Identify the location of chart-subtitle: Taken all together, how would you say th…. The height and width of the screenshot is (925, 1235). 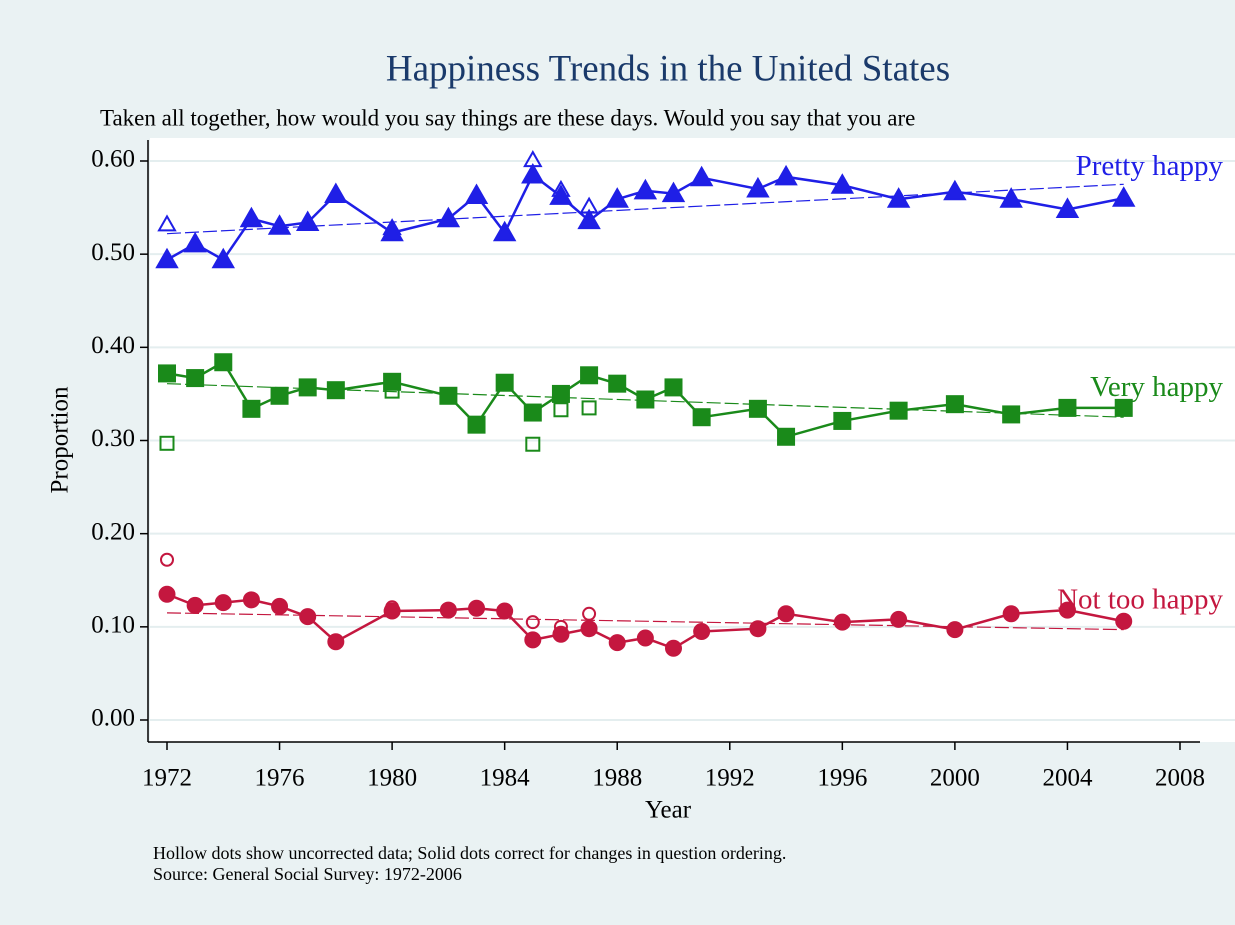
(507, 117).